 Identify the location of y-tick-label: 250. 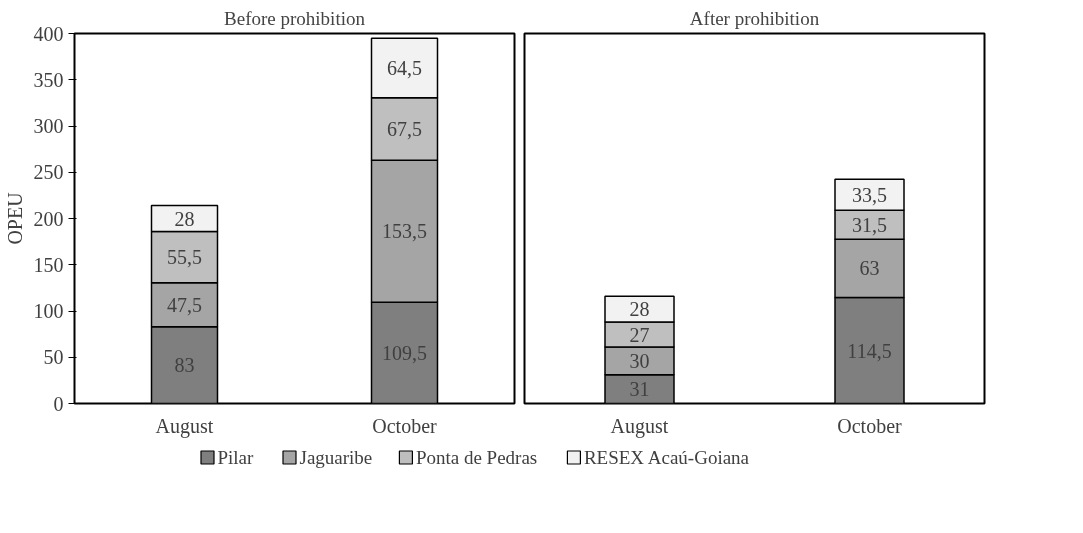
(48, 172).